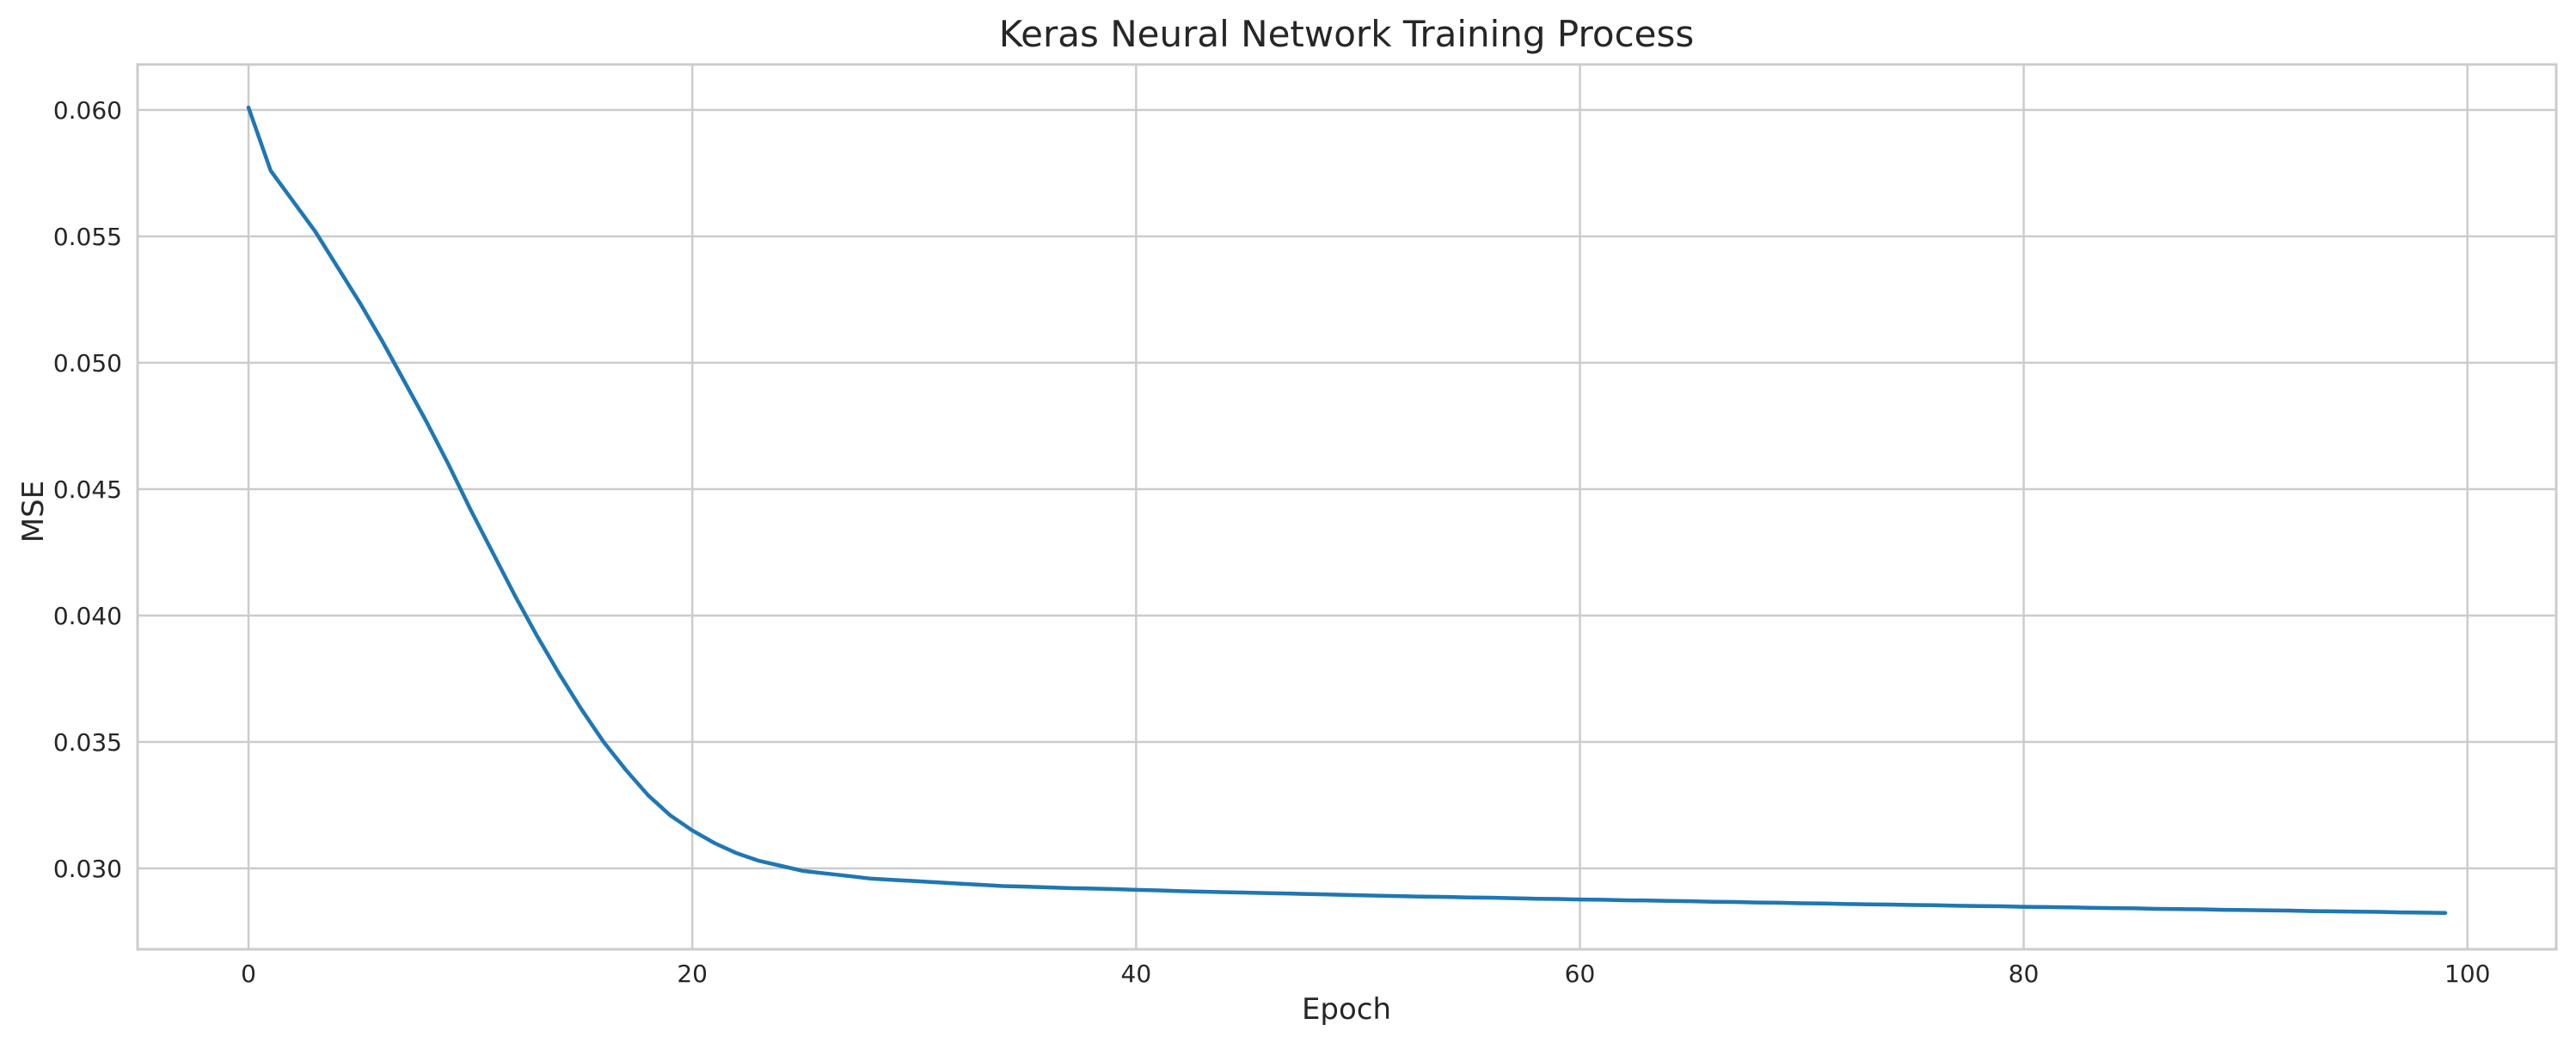  What do you see at coordinates (87, 237) in the screenshot?
I see `y-tick-label: 0.055` at bounding box center [87, 237].